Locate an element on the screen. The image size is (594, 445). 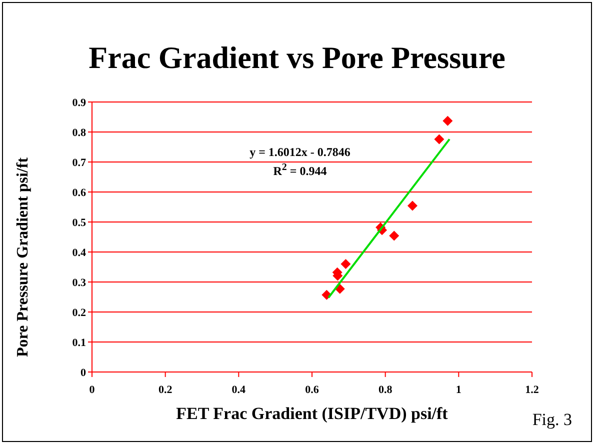
y-tick-label: 0 is located at coordinates (83, 372).